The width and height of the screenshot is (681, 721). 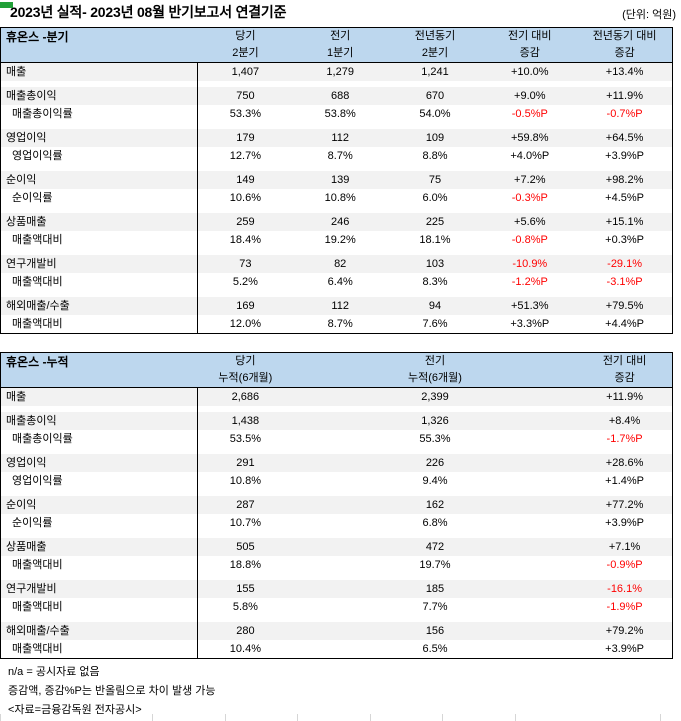 I want to click on value-cell: 8.8%, so click(x=435, y=156).